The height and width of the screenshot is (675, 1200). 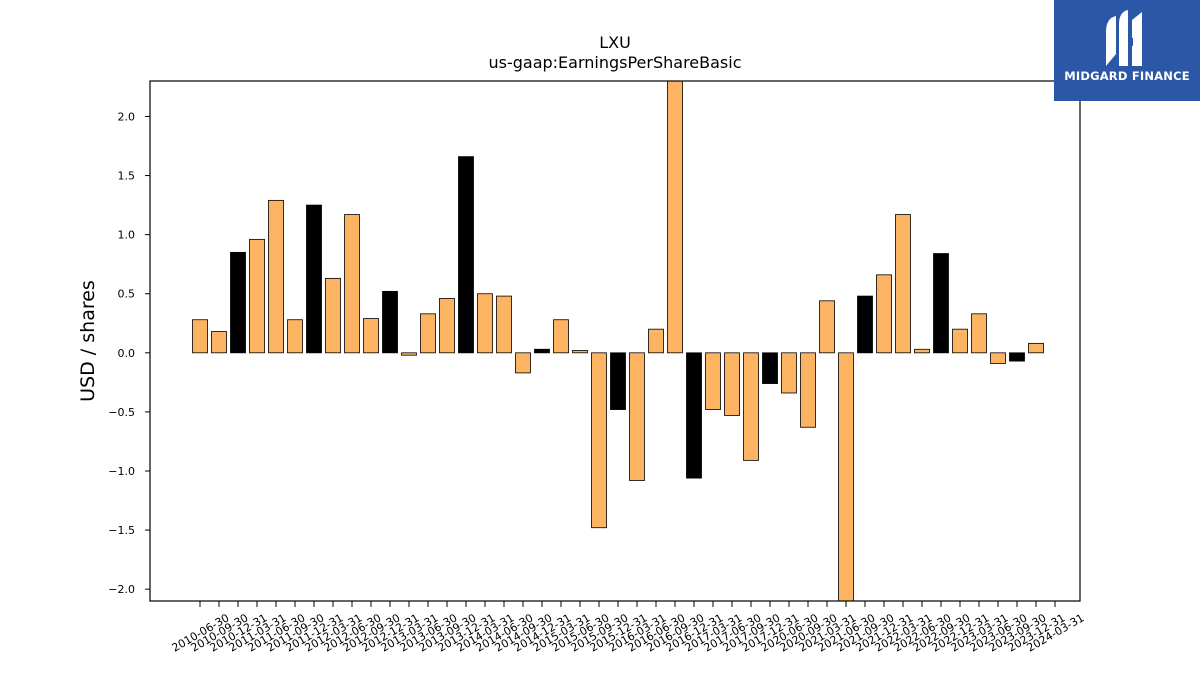 I want to click on y-tick-label: −2.0, so click(x=121, y=589).